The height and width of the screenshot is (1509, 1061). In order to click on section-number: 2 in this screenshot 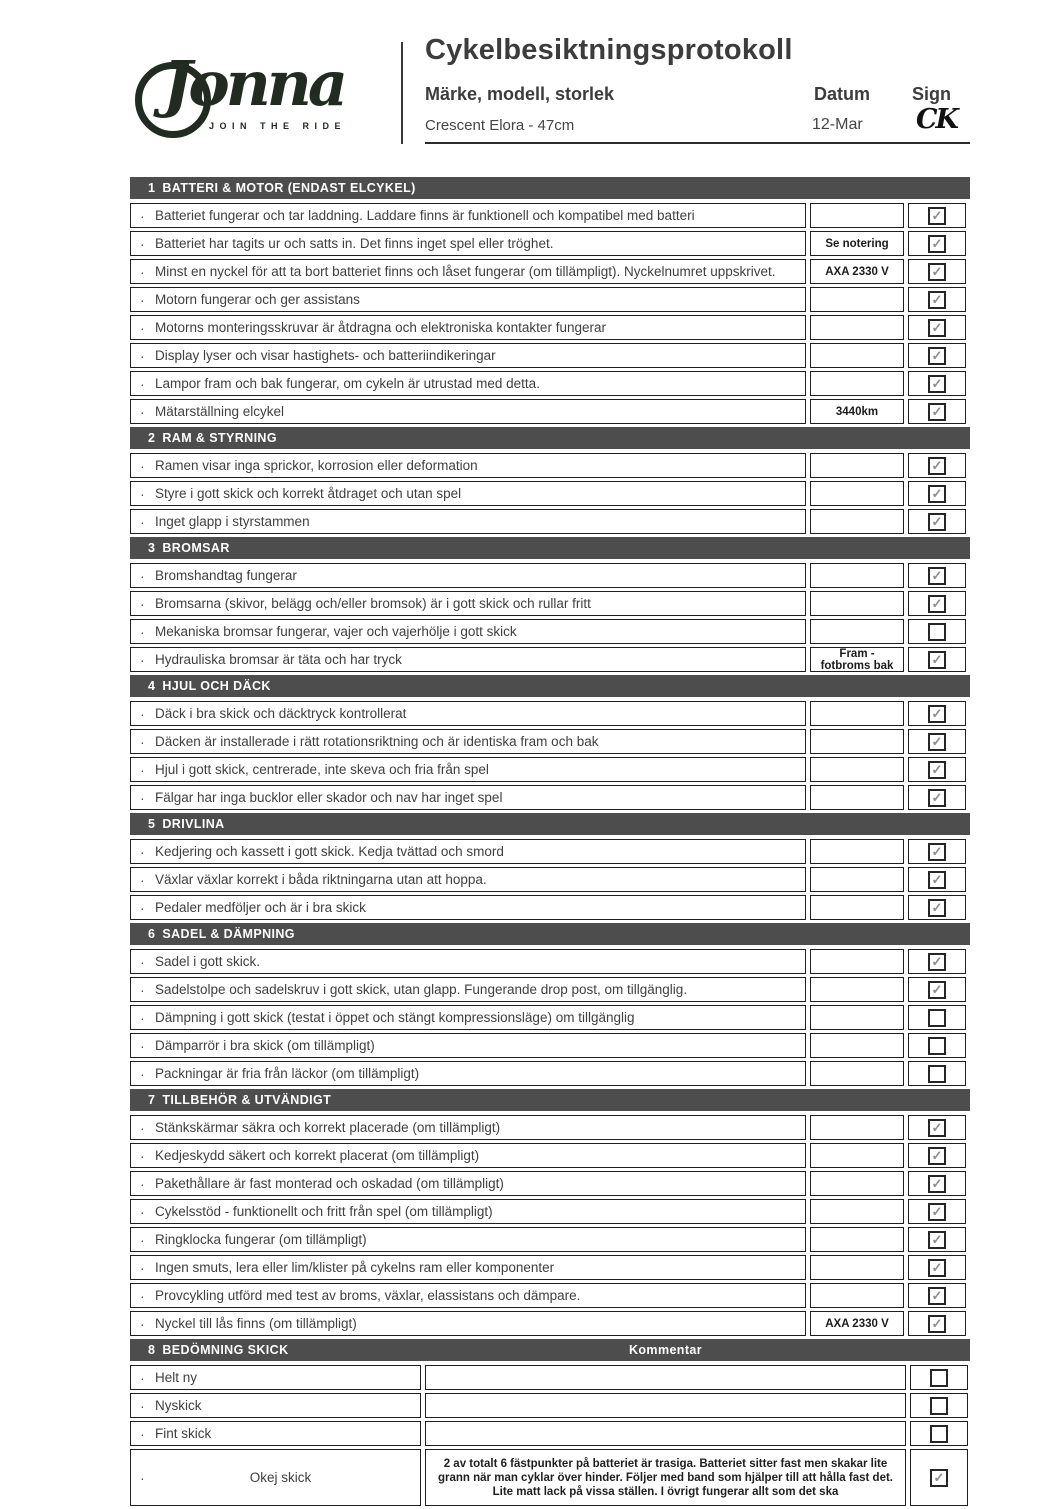, I will do `click(152, 438)`.